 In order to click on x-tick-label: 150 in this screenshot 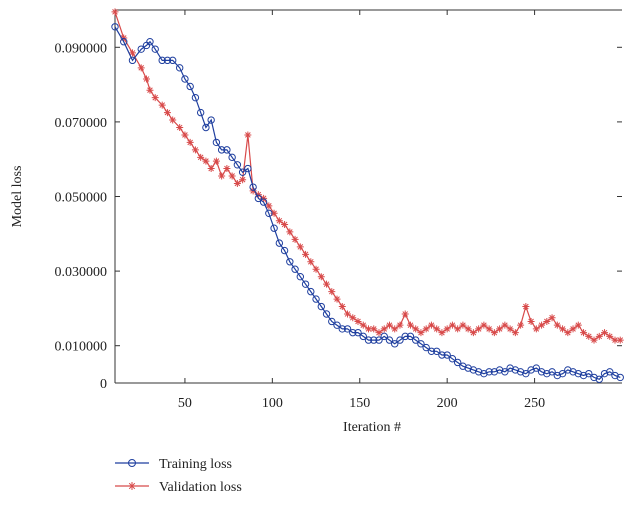, I will do `click(359, 403)`.